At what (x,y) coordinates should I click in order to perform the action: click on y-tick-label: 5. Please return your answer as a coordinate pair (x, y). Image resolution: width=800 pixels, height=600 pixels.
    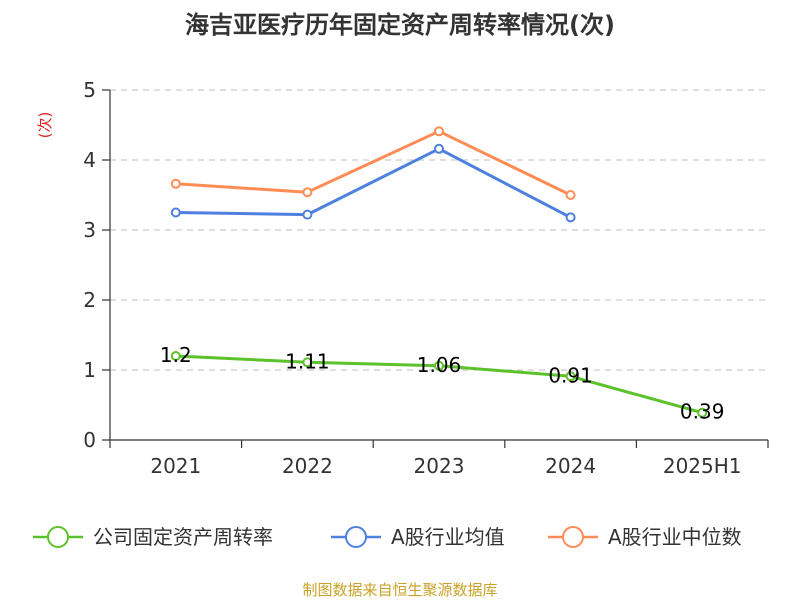
    Looking at the image, I should click on (89, 90).